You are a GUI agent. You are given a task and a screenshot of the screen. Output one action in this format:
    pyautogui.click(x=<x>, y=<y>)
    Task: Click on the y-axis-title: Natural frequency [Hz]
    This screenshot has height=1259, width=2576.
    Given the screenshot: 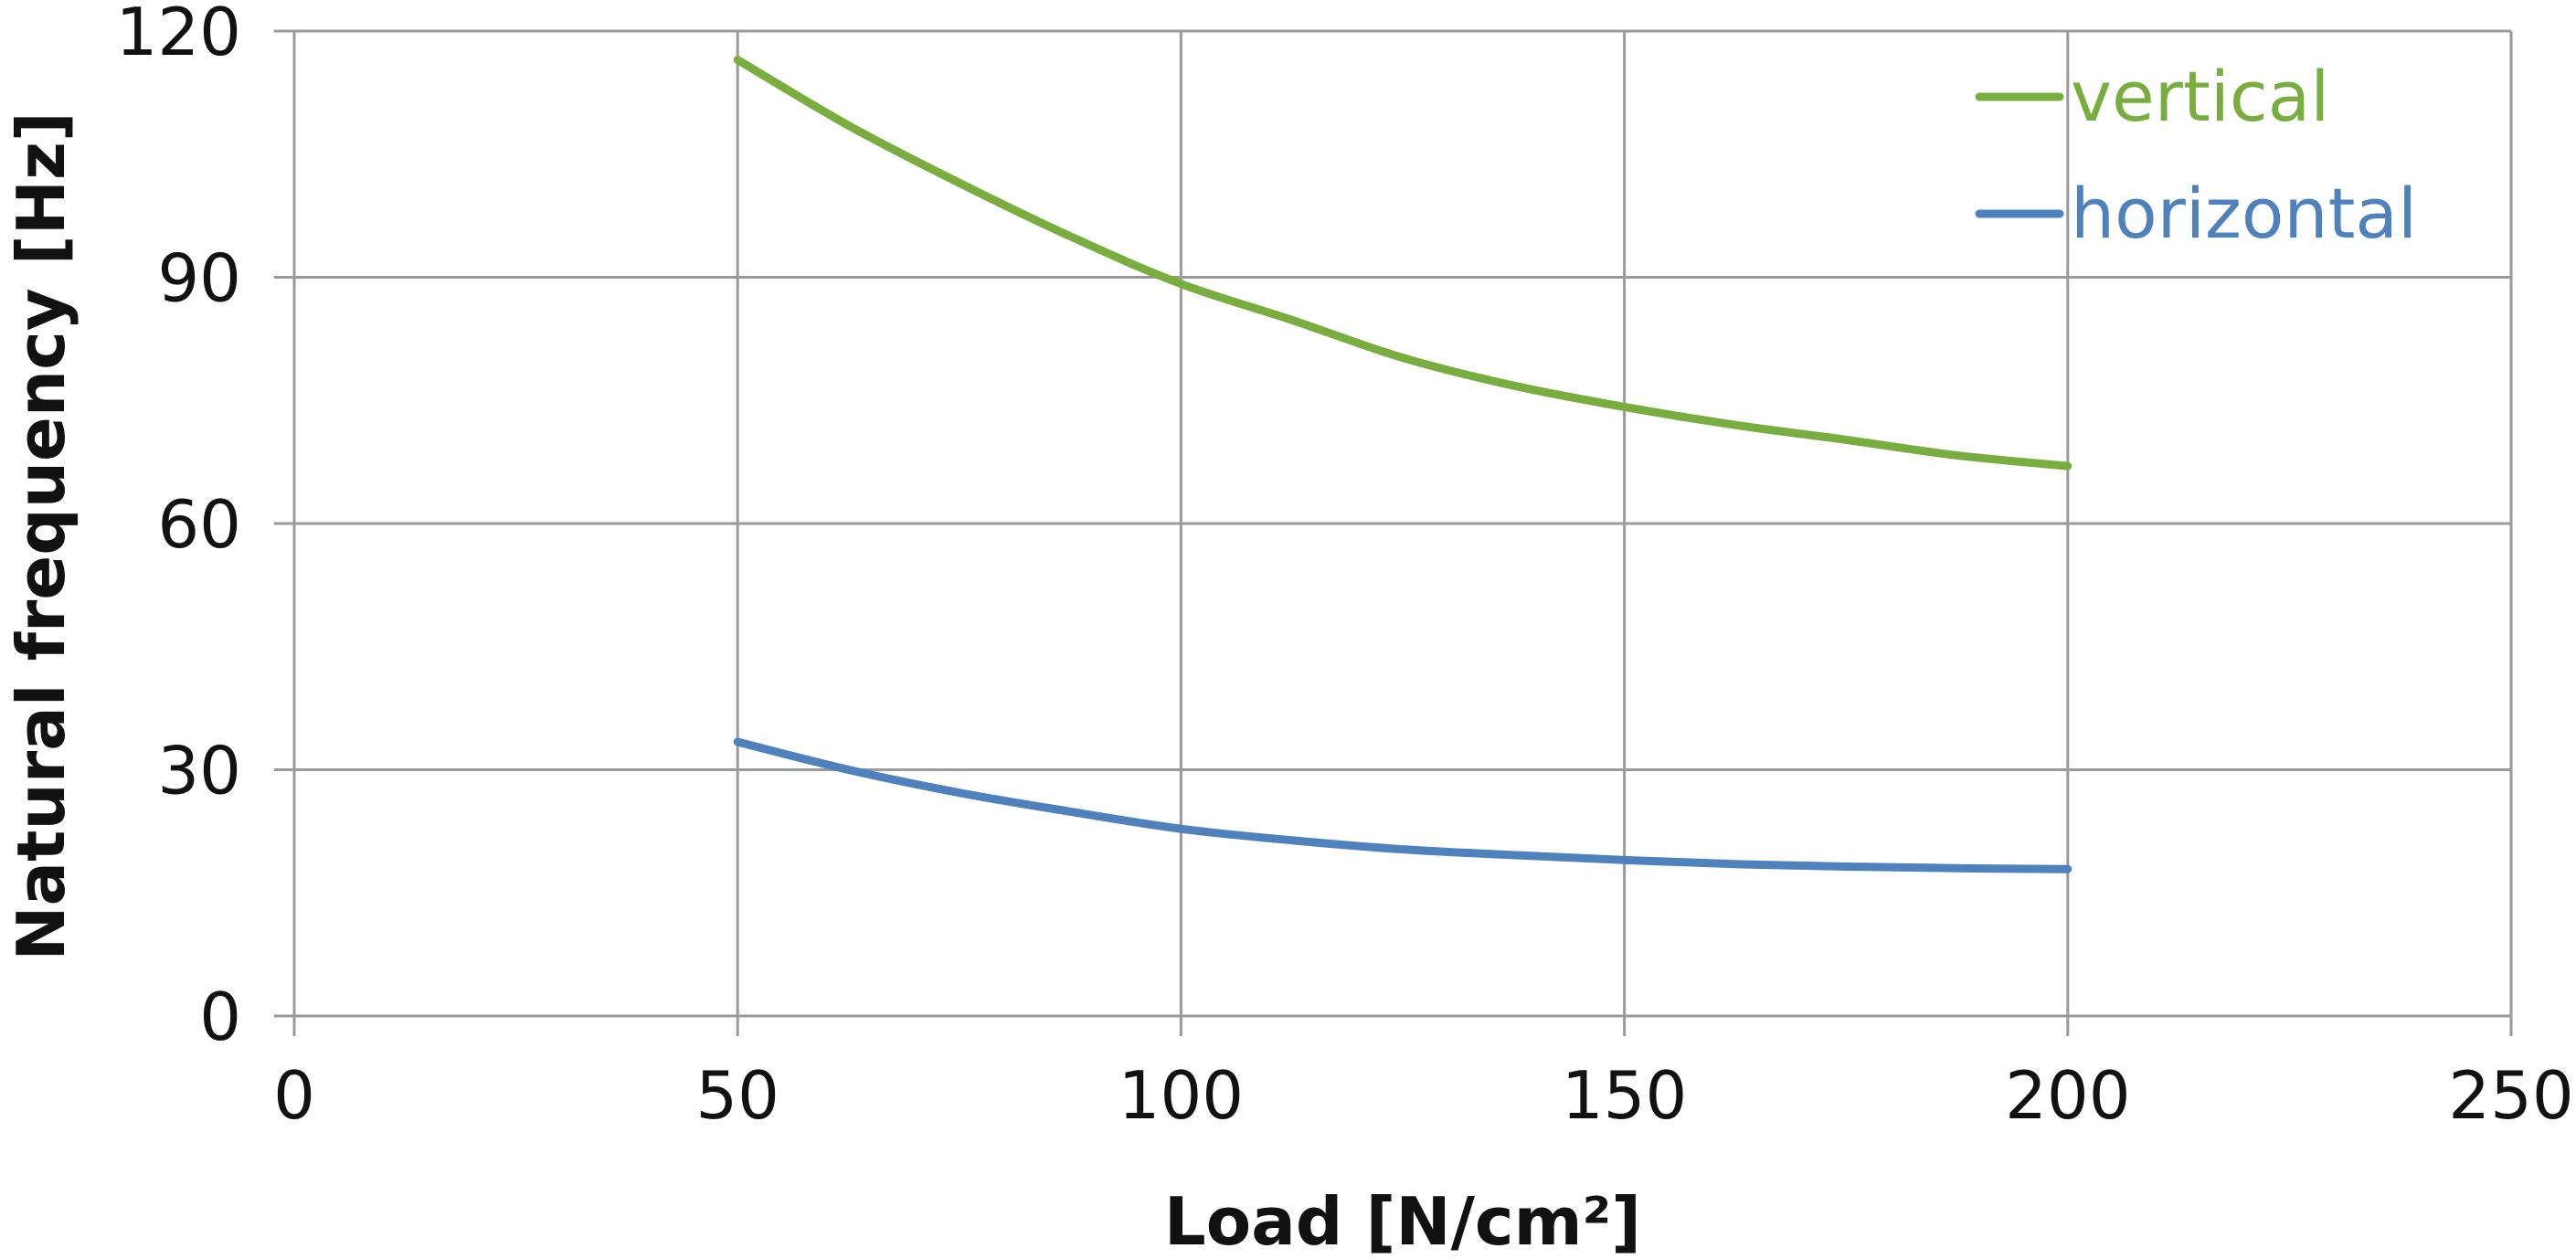 What is the action you would take?
    pyautogui.click(x=41, y=536)
    